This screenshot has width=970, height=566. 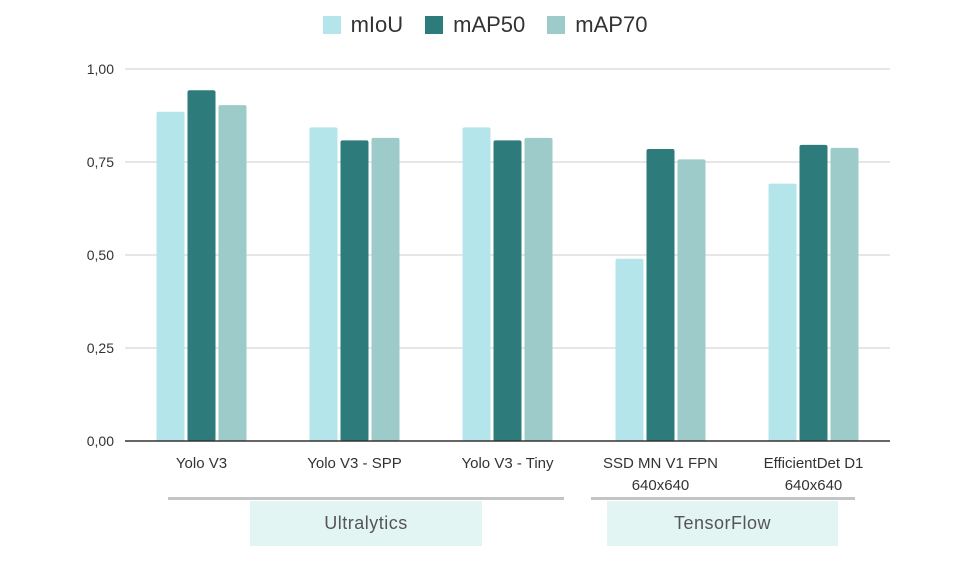 What do you see at coordinates (377, 24) in the screenshot?
I see `legend-label-miou: mIoU` at bounding box center [377, 24].